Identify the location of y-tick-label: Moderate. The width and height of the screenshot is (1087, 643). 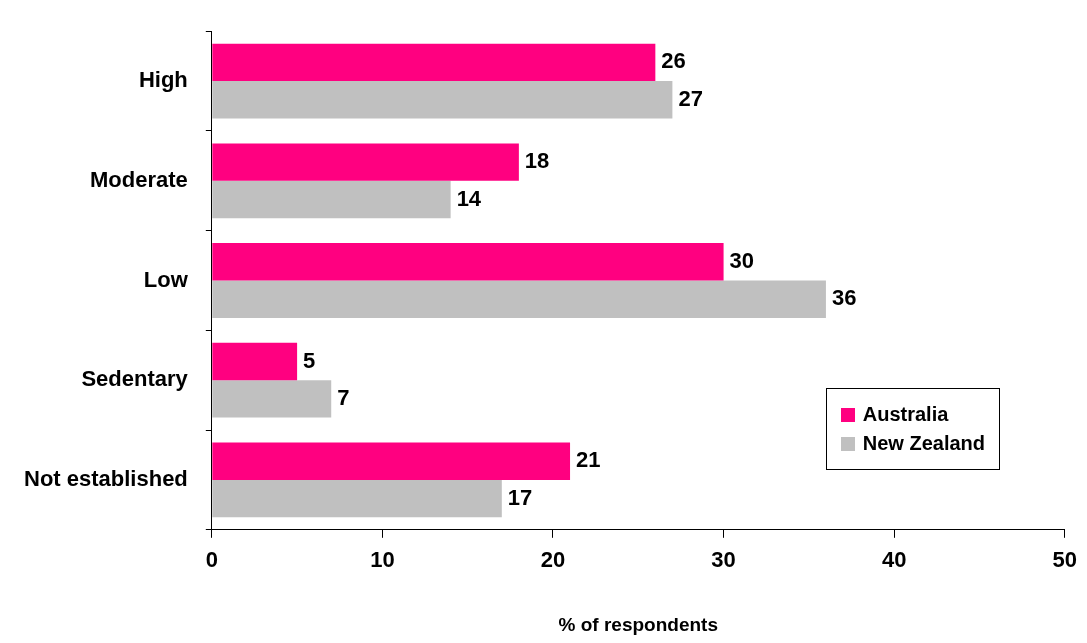
(139, 179).